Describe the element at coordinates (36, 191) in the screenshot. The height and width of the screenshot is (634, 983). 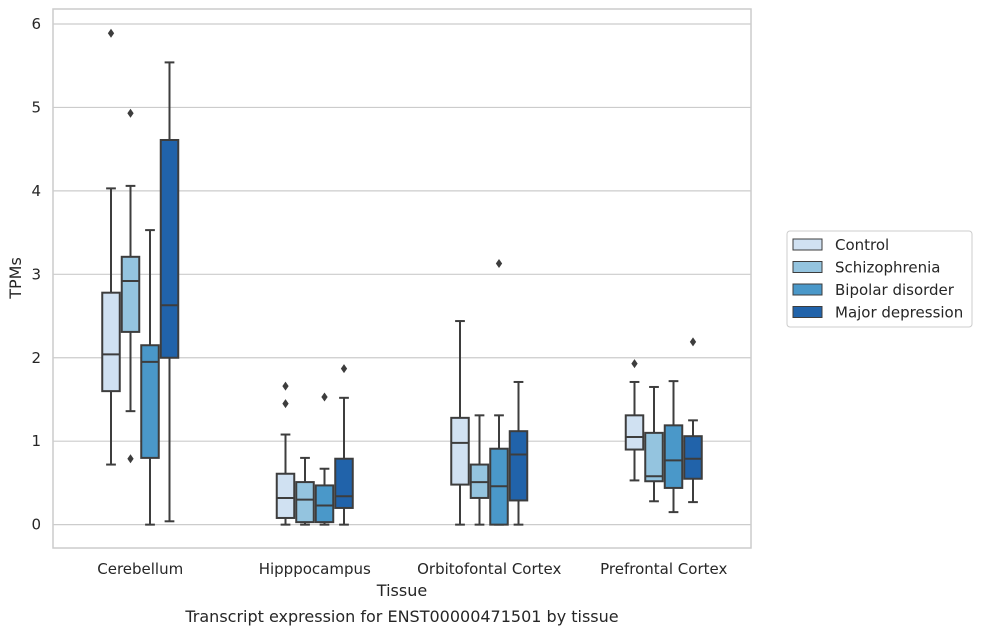
I see `y-tick-label: 4` at that location.